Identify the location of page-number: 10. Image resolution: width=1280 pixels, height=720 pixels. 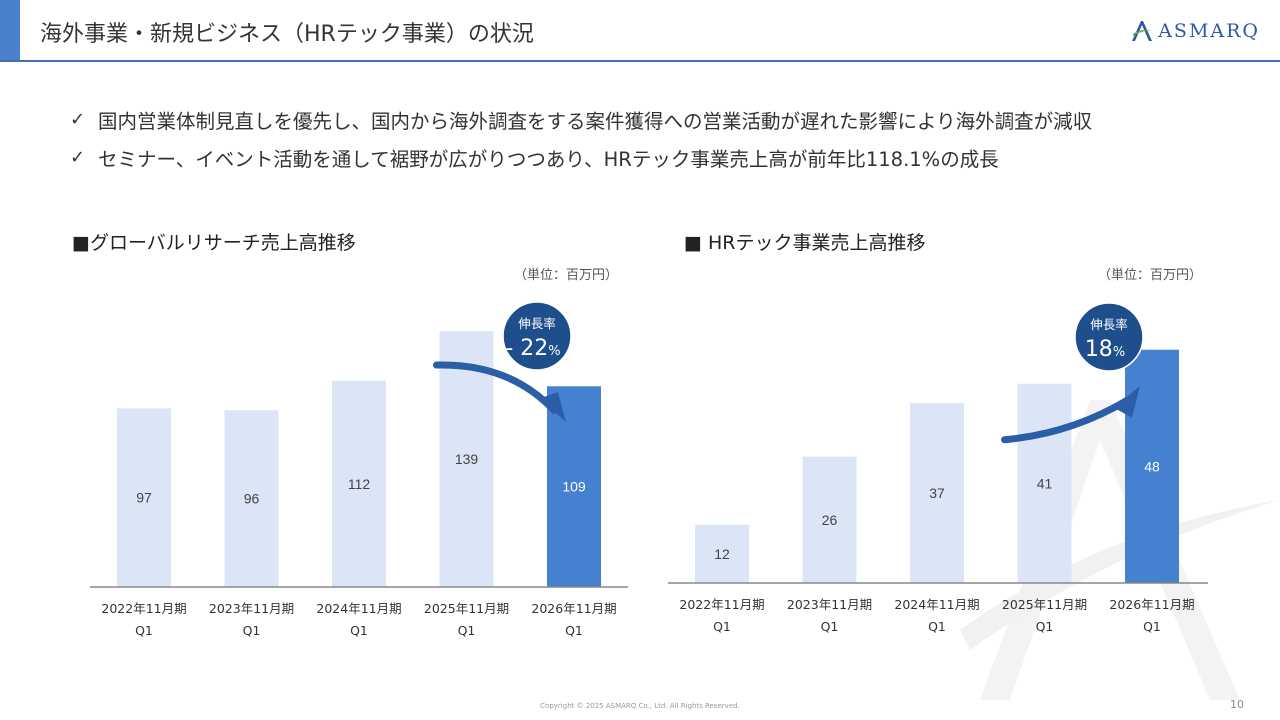
(1237, 704).